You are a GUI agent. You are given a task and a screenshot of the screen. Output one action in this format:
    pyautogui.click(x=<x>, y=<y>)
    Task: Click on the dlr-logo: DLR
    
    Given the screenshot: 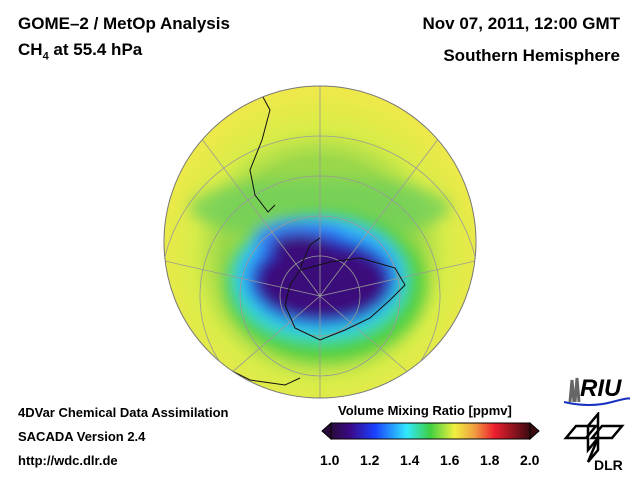 What is the action you would take?
    pyautogui.click(x=595, y=443)
    